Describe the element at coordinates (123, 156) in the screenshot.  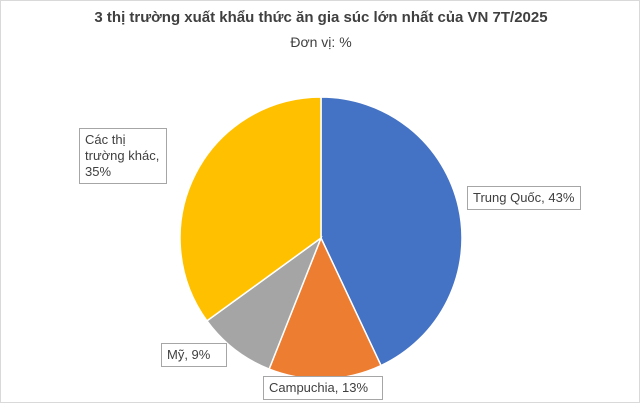
I see `data-label: Các thị trường khác, 35%` at that location.